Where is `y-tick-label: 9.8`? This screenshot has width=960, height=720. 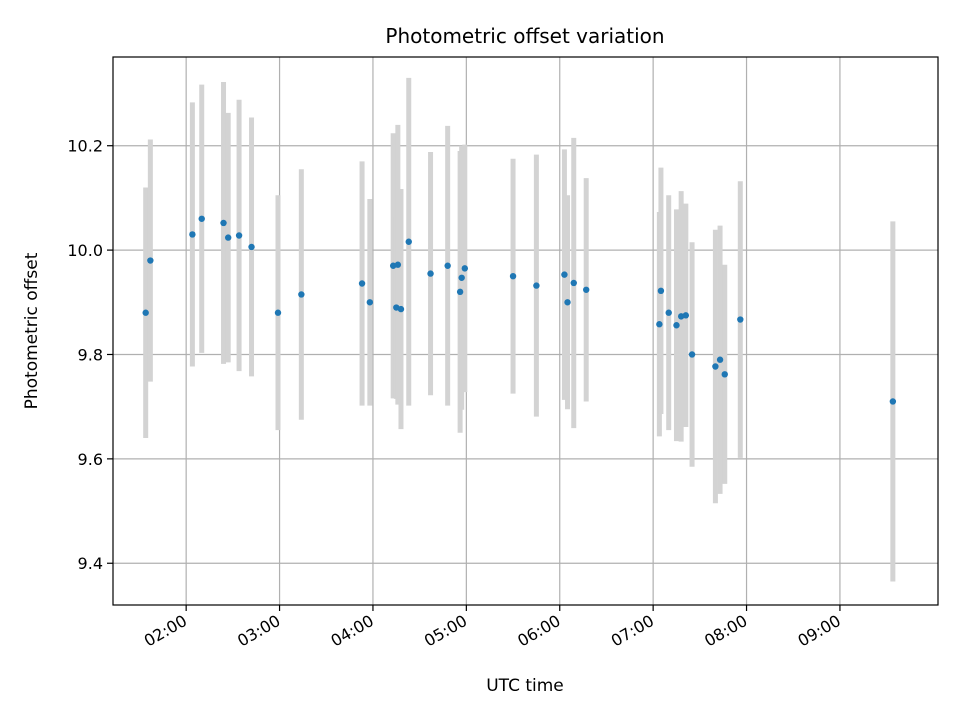
y-tick-label: 9.8 is located at coordinates (90, 354).